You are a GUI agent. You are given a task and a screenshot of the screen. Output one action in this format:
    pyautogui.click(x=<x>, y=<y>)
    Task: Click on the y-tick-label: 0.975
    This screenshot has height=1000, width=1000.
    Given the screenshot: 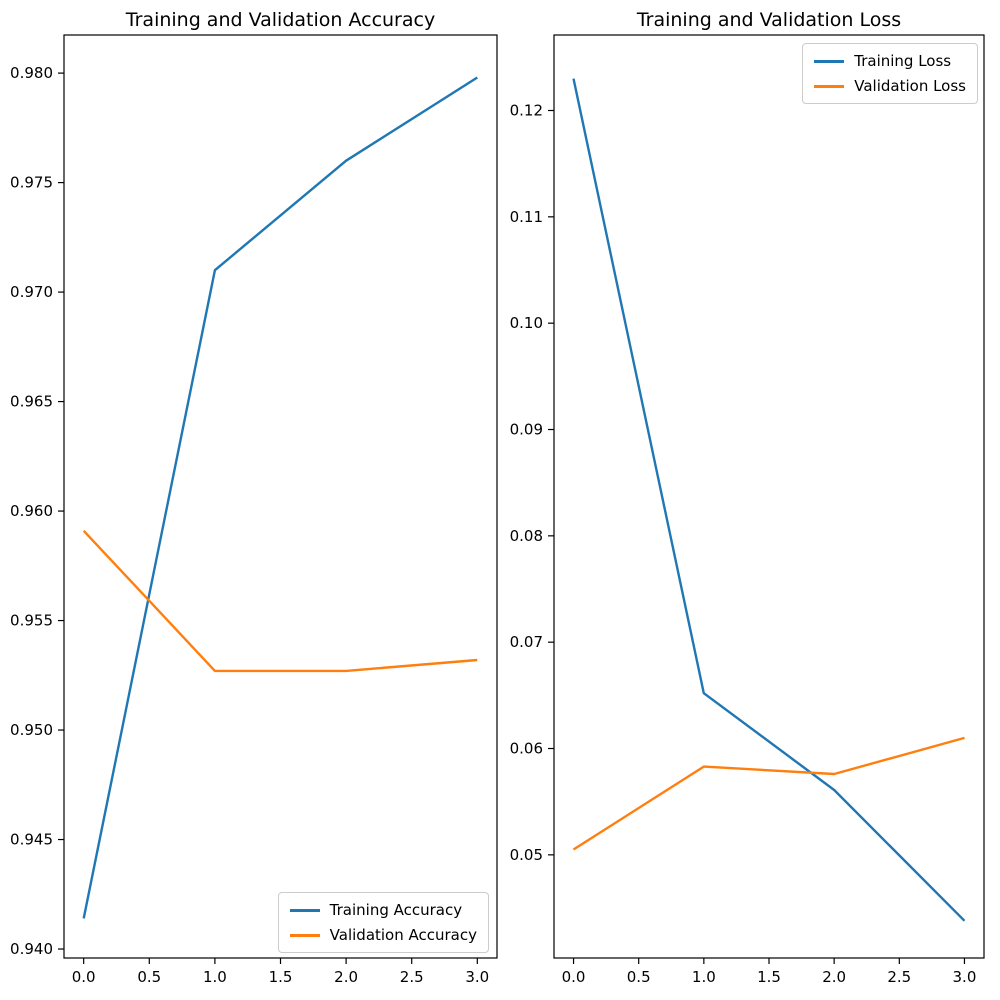 What is the action you would take?
    pyautogui.click(x=31, y=183)
    